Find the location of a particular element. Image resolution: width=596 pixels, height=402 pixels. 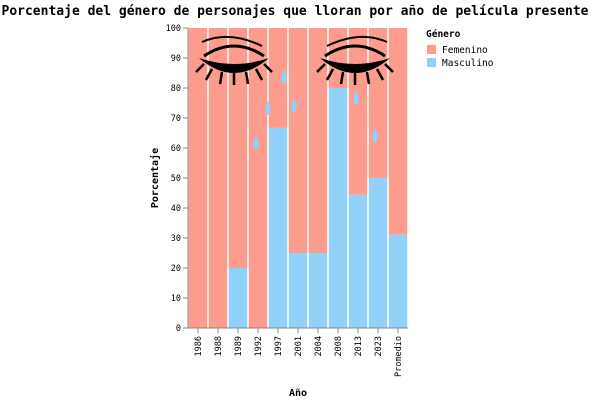

x-tick-label: 2004 is located at coordinates (319, 346).